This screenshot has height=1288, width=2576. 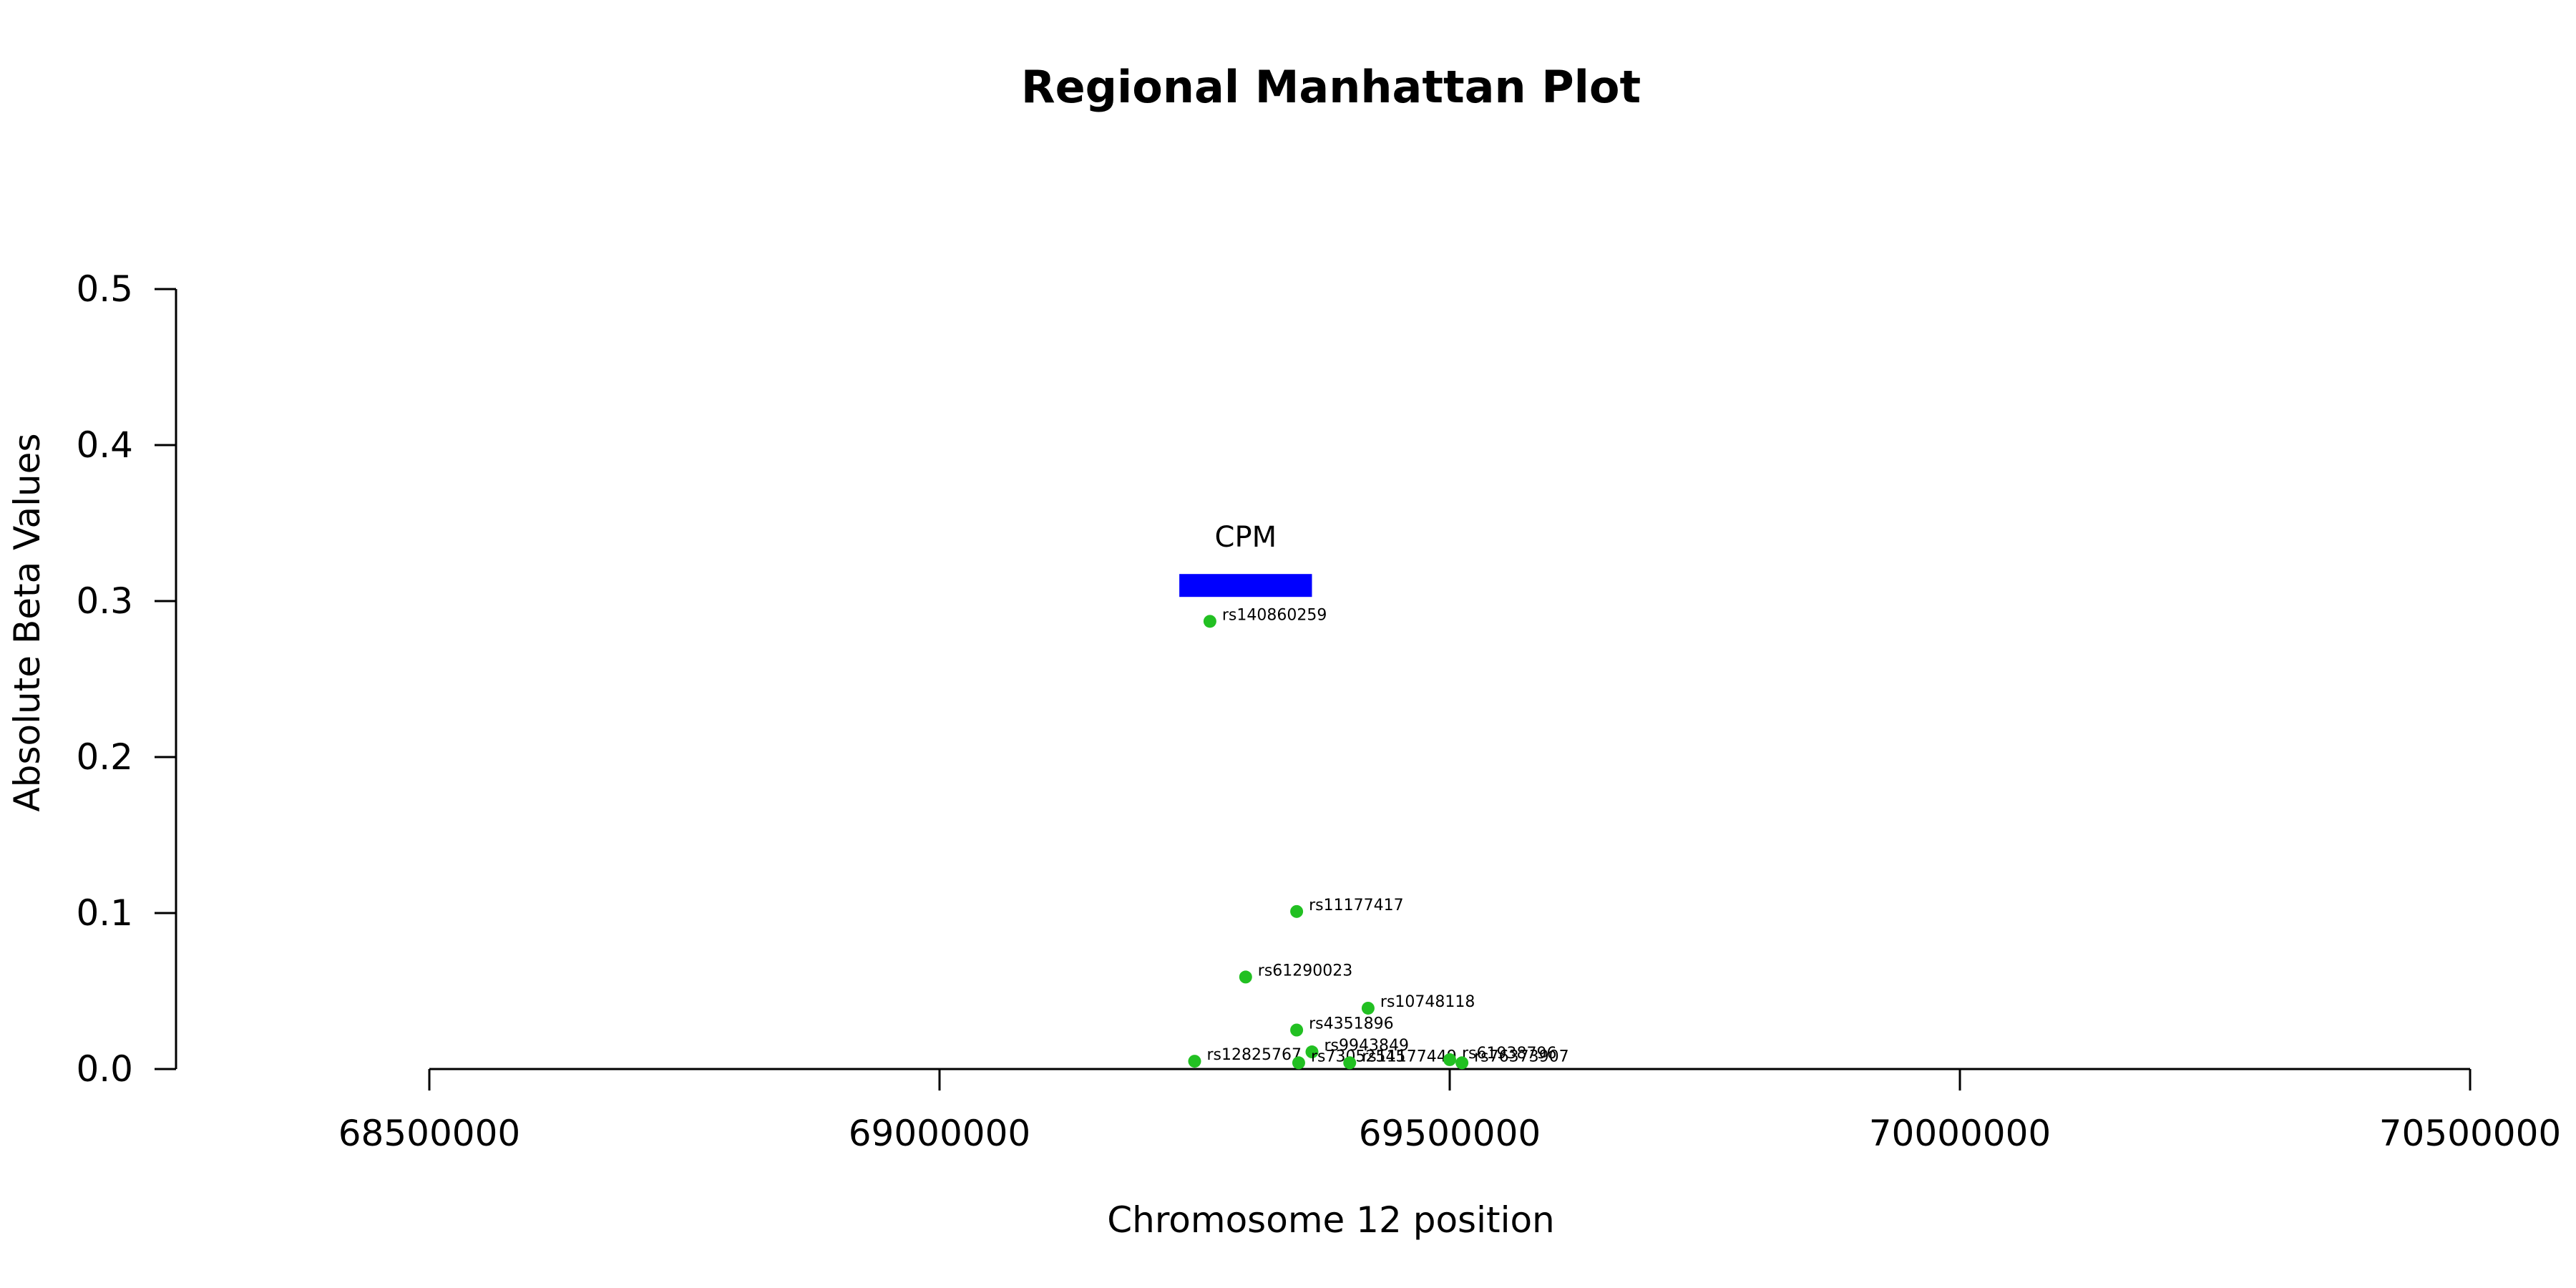 I want to click on snp-label: rs9943849, so click(x=1366, y=1046).